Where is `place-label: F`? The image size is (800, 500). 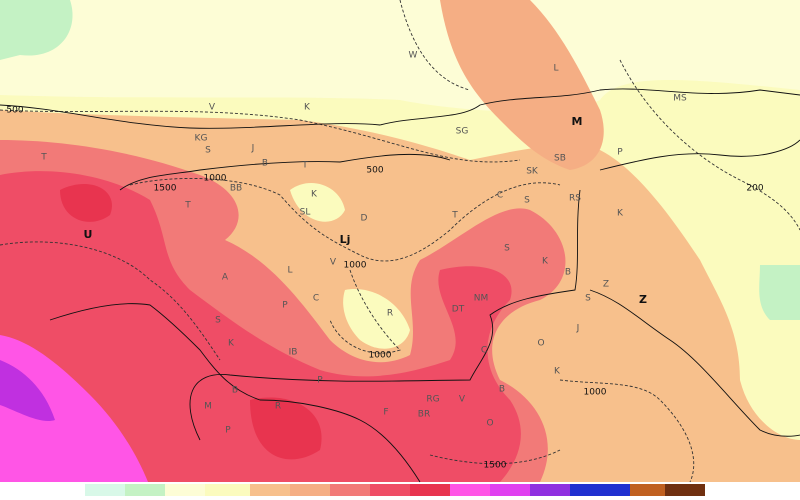 place-label: F is located at coordinates (385, 413).